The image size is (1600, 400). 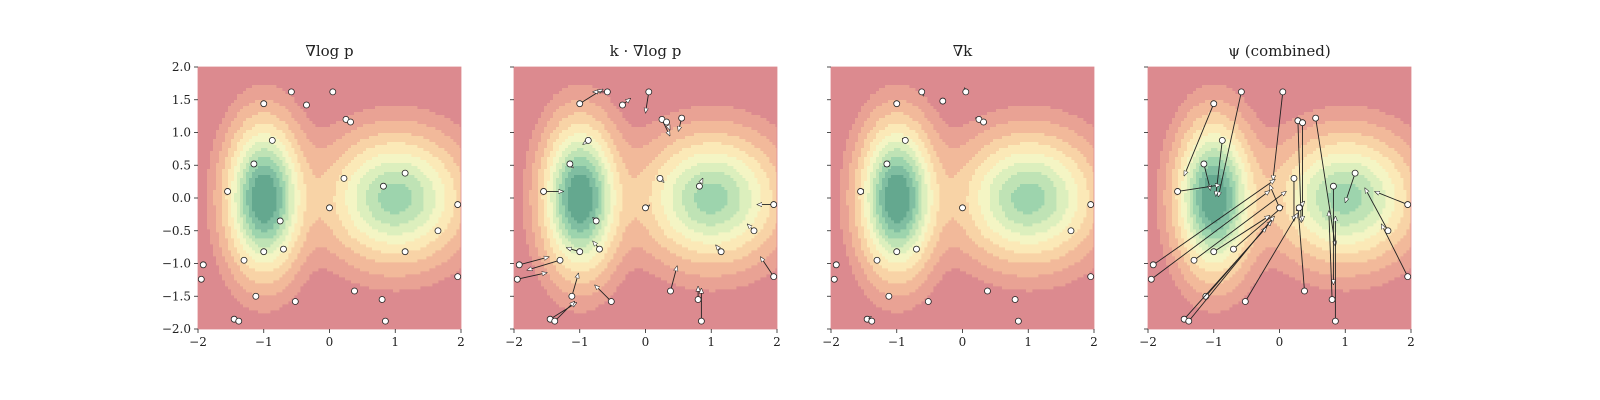 What do you see at coordinates (963, 51) in the screenshot?
I see `panel-title: ∇k` at bounding box center [963, 51].